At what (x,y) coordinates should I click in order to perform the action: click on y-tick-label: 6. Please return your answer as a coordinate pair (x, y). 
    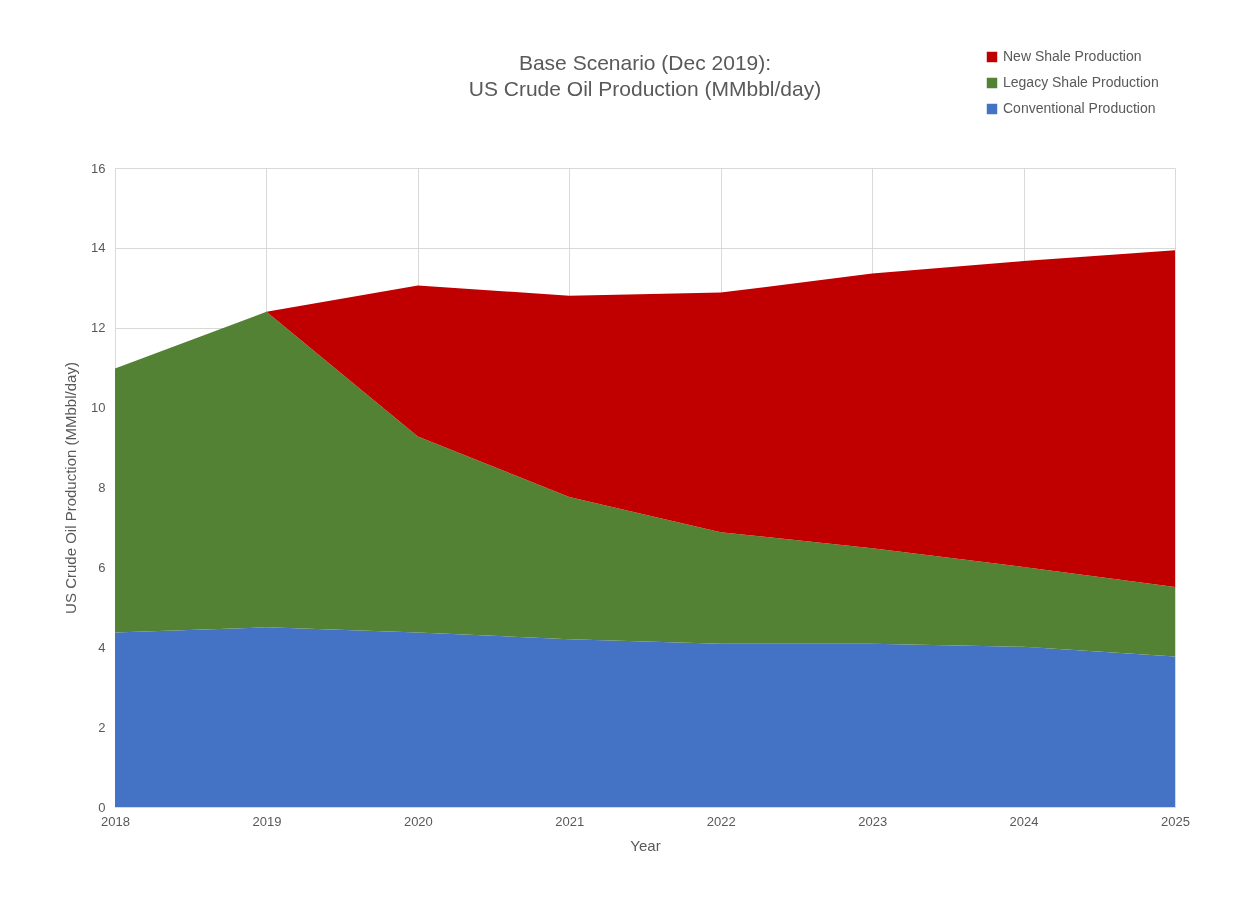
    Looking at the image, I should click on (102, 567).